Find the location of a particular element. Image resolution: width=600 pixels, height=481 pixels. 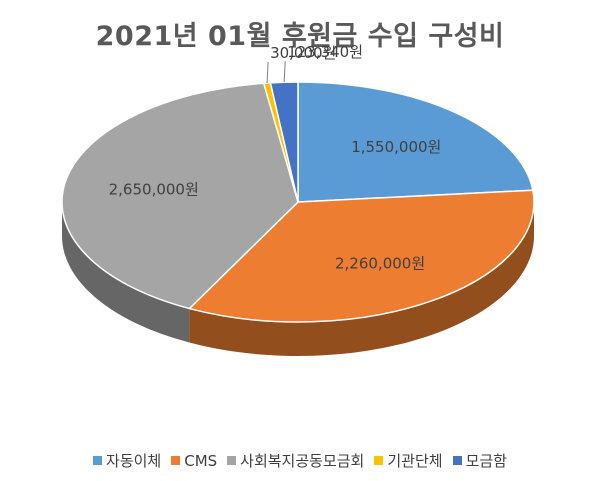

legend-item-3: 기관단체 is located at coordinates (408, 460).